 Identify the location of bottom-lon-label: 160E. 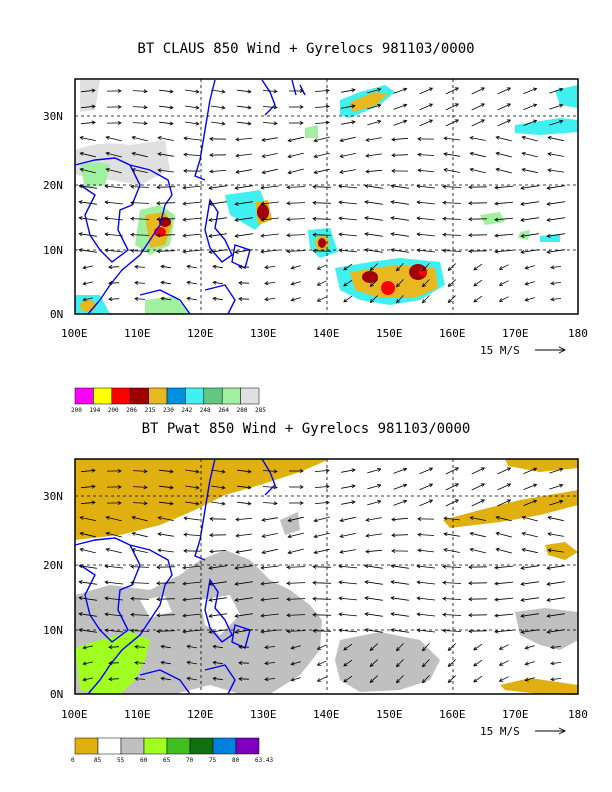
(452, 714).